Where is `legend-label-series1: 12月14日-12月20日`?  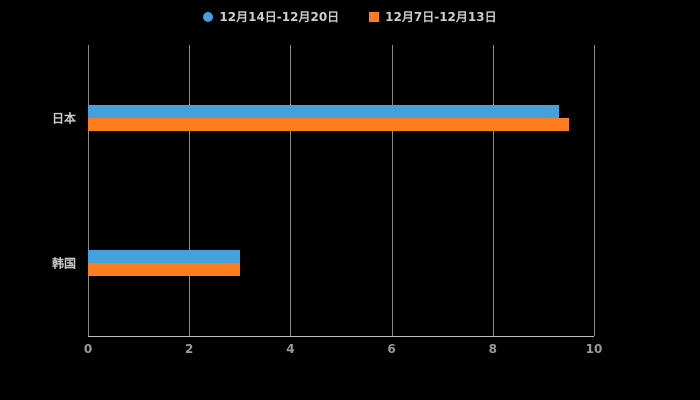 legend-label-series1: 12月14日-12月20日 is located at coordinates (279, 17).